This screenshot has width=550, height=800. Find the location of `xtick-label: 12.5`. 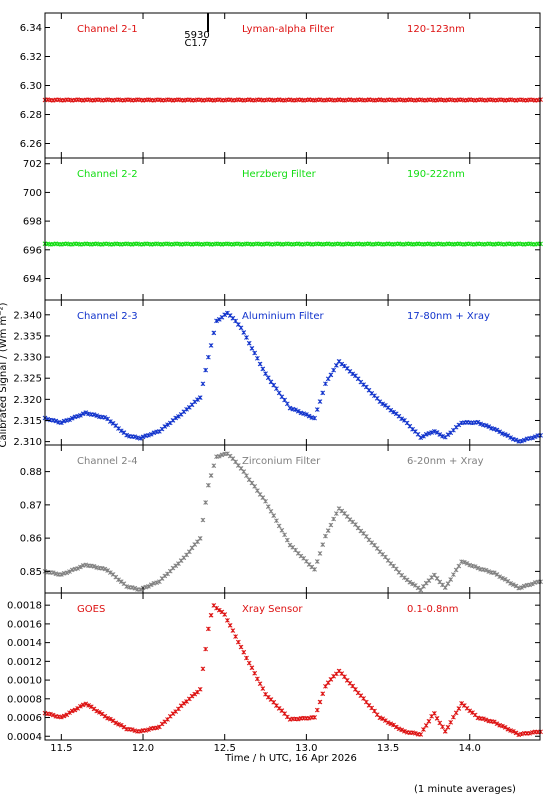

xtick-label: 12.5 is located at coordinates (225, 748).